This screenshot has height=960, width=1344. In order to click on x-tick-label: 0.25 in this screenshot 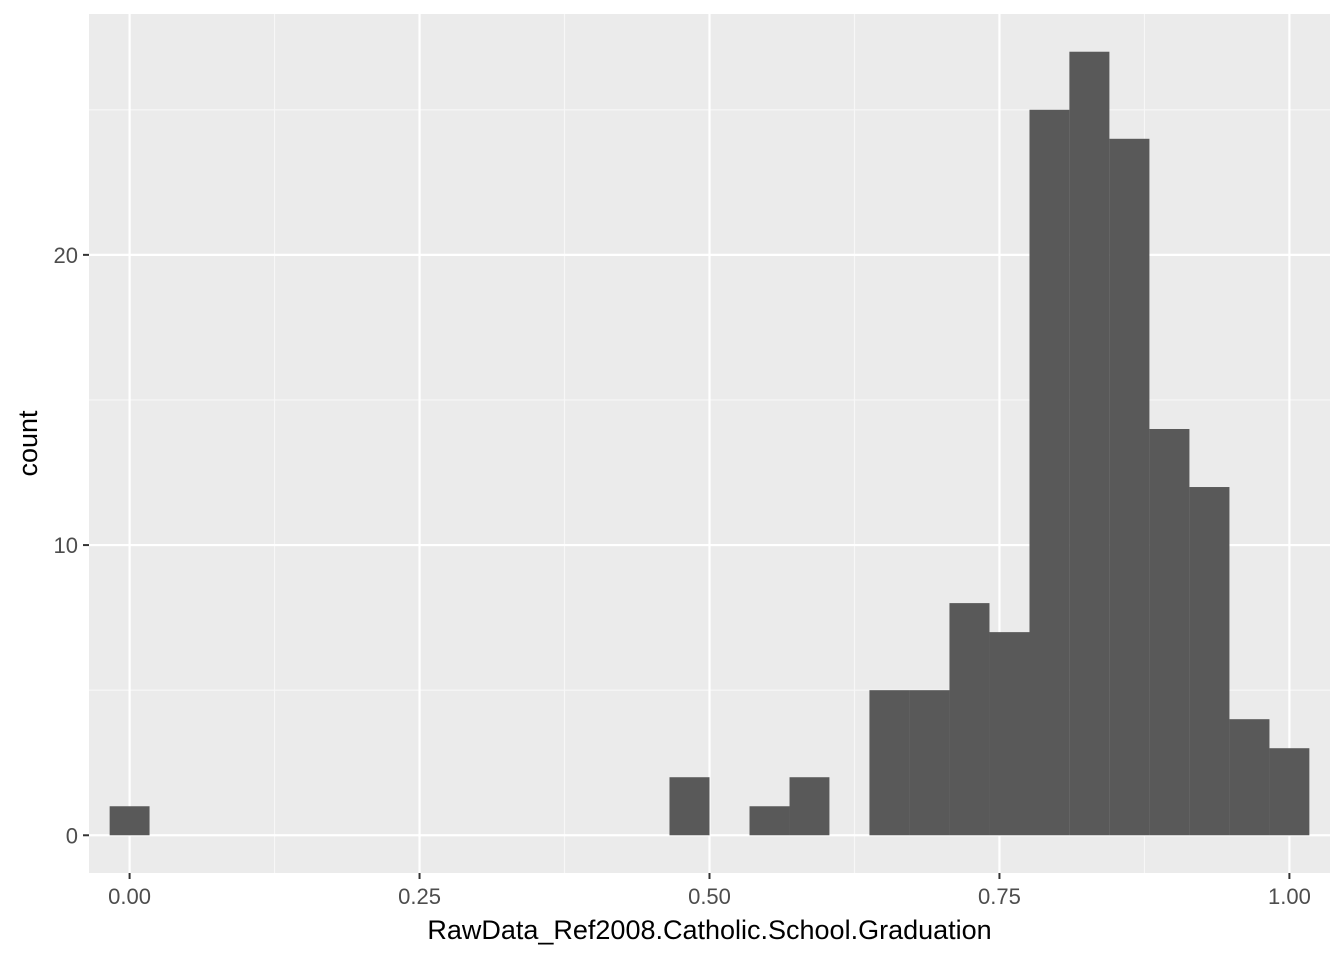, I will do `click(419, 896)`.